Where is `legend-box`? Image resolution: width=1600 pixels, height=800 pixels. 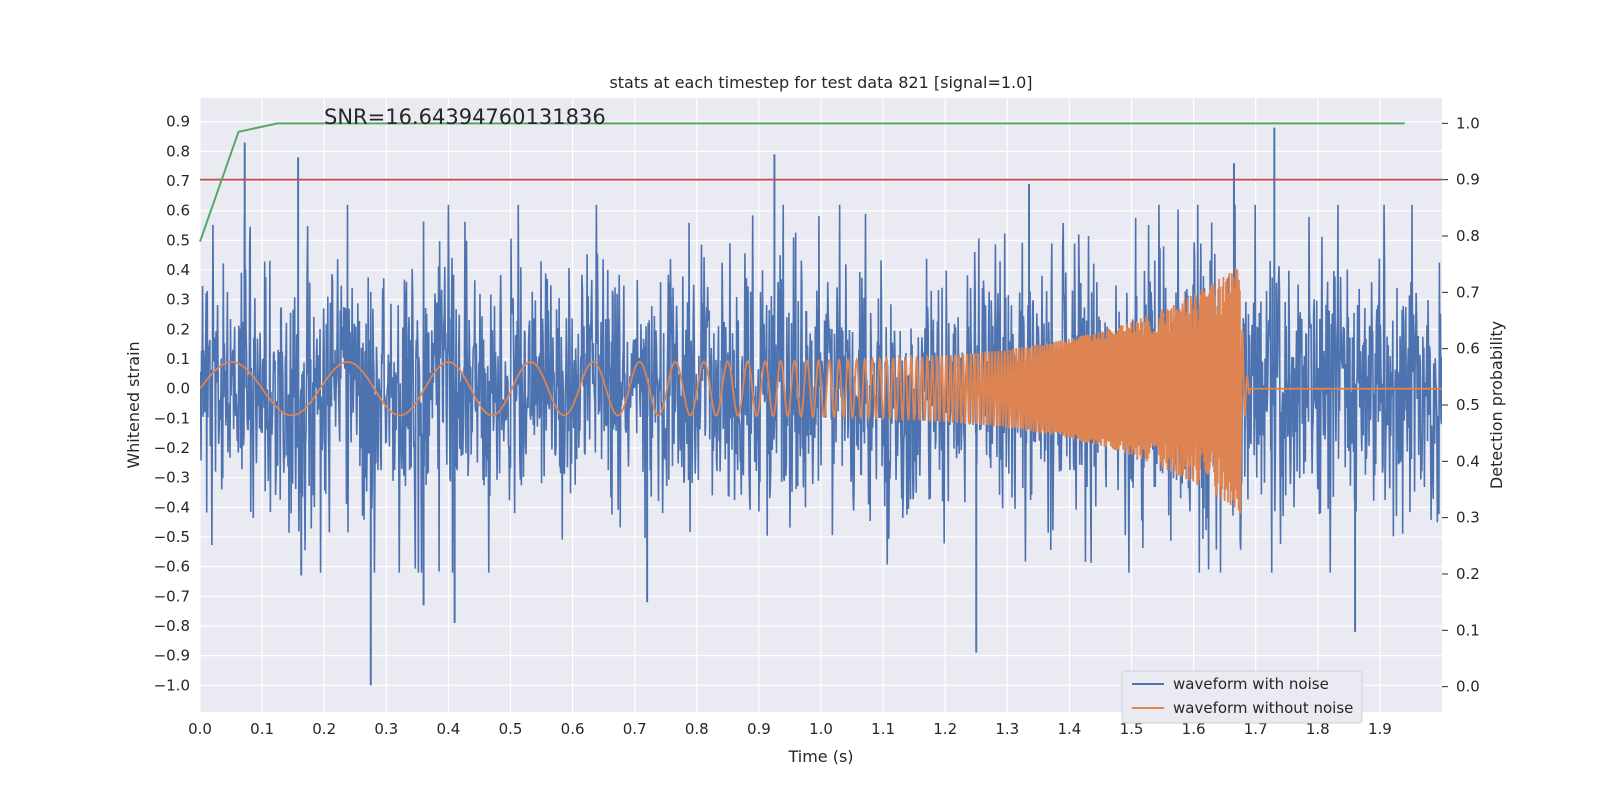 legend-box is located at coordinates (1242, 697).